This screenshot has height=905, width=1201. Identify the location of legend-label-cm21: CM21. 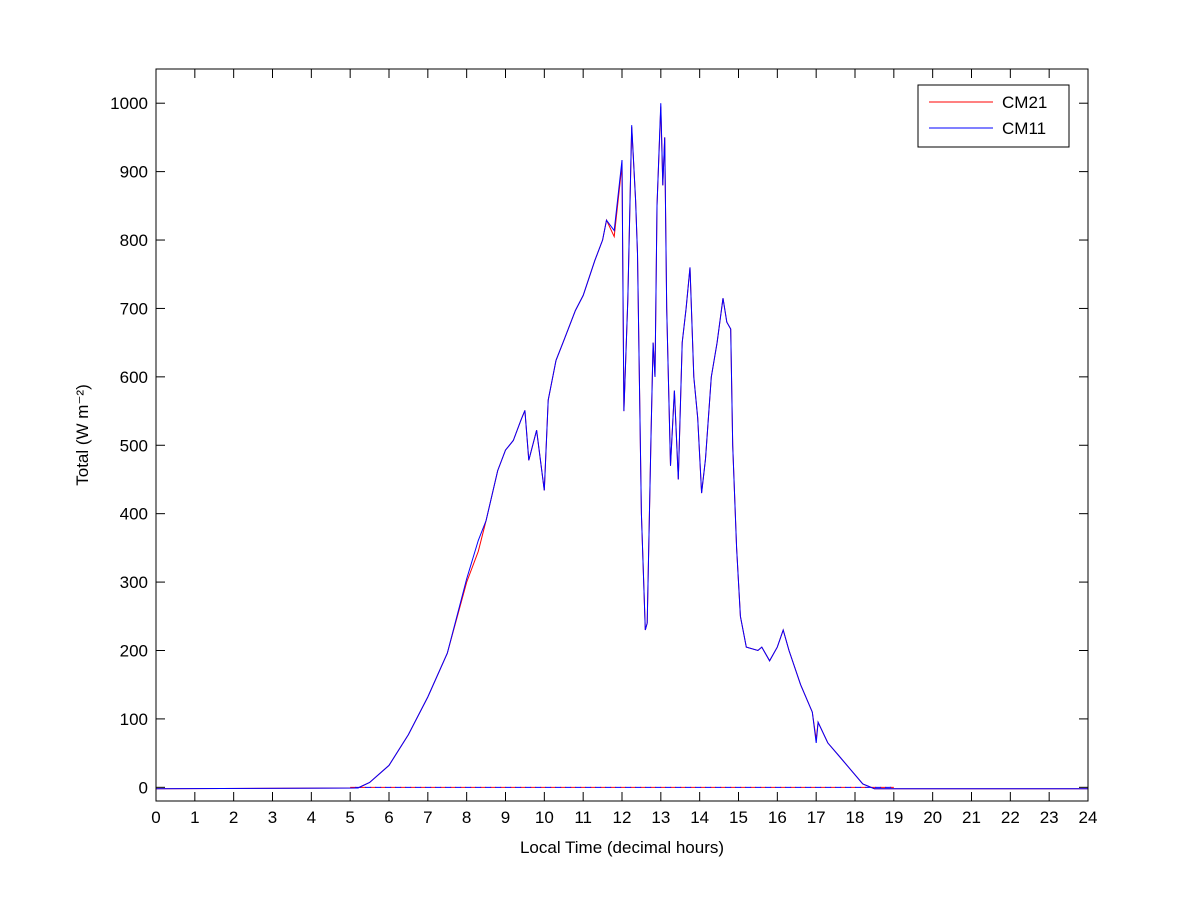
(1024, 102).